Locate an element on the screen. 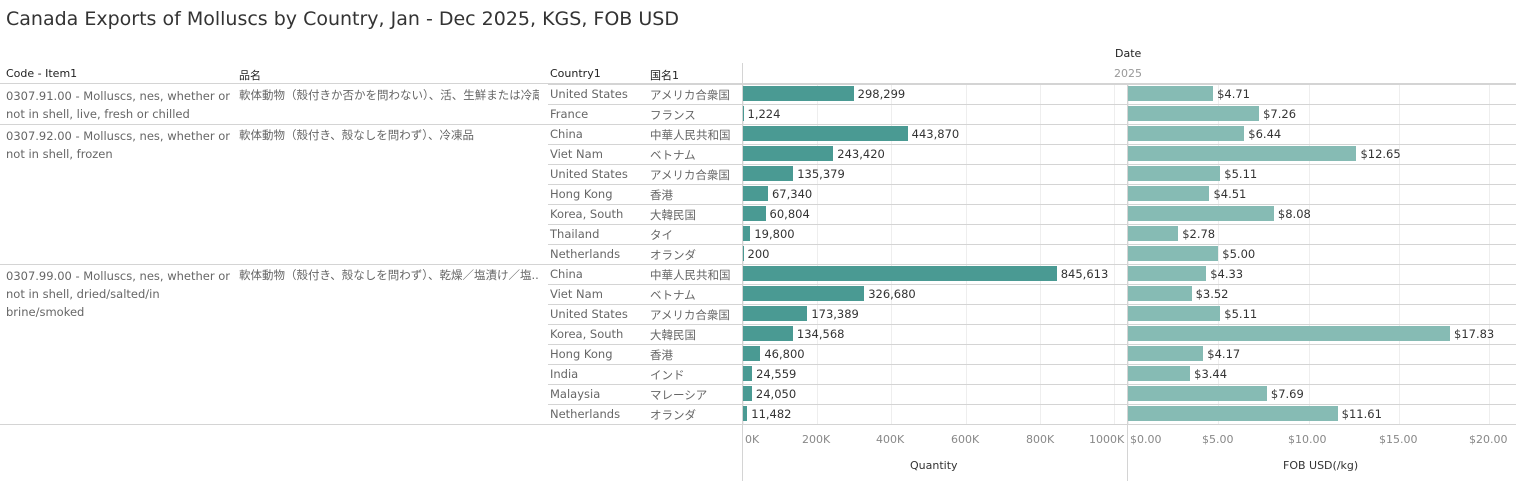  price-label: $6.44 is located at coordinates (1265, 134).